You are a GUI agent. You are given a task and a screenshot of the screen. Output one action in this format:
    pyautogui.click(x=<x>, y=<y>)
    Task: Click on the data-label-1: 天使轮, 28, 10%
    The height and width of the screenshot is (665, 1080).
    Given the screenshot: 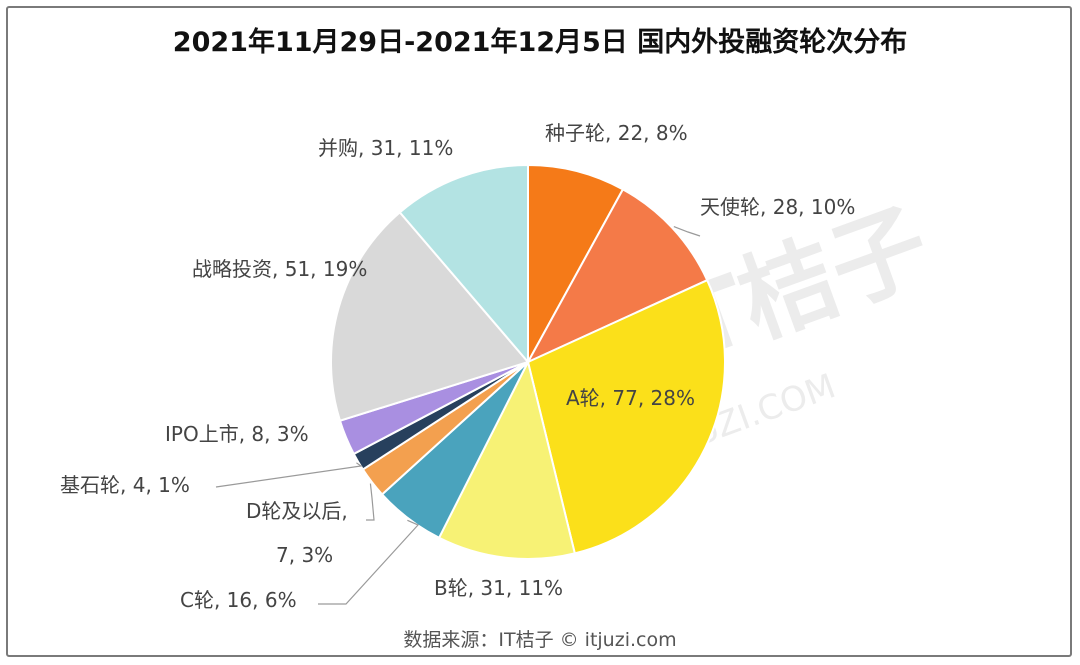 What is the action you would take?
    pyautogui.click(x=777, y=207)
    